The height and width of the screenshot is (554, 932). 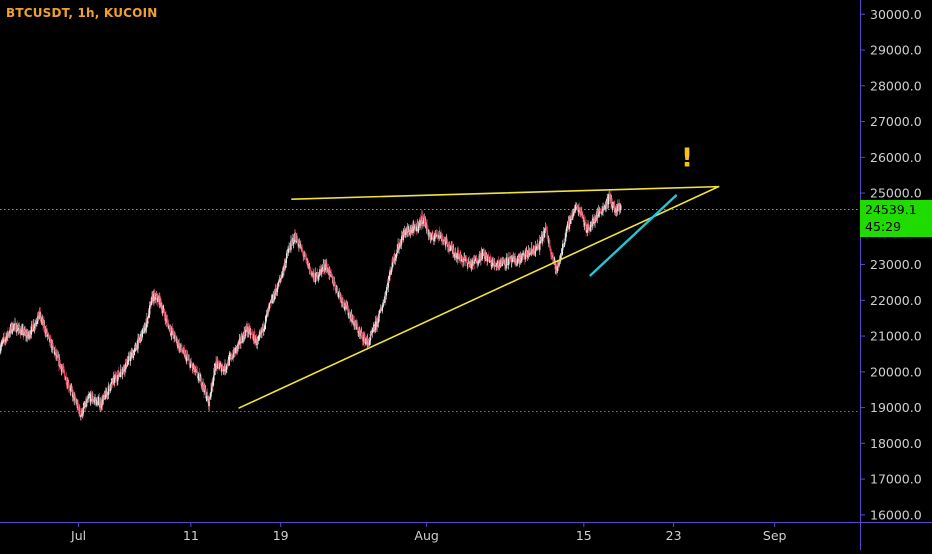 What do you see at coordinates (883, 226) in the screenshot?
I see `bar-countdown: 45:29` at bounding box center [883, 226].